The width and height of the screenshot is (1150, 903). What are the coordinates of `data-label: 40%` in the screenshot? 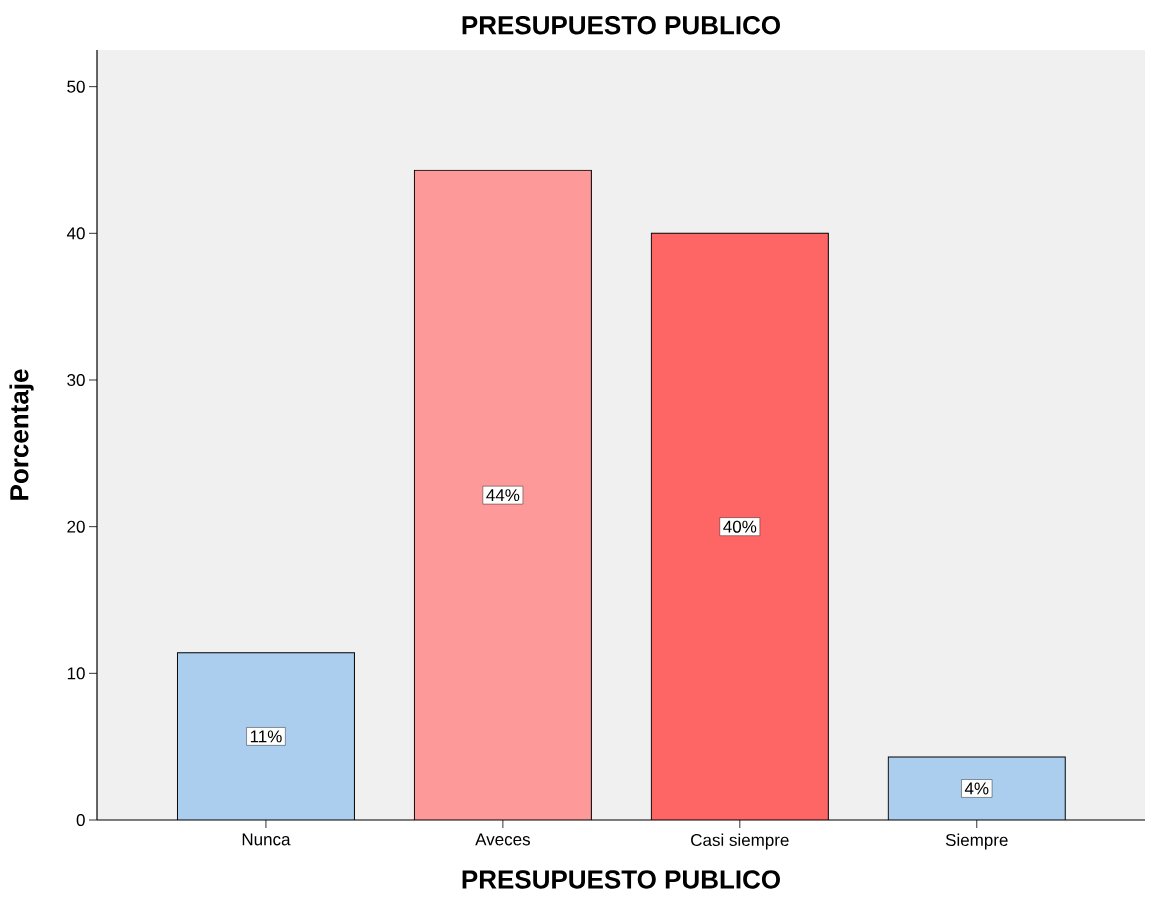 It's located at (740, 526).